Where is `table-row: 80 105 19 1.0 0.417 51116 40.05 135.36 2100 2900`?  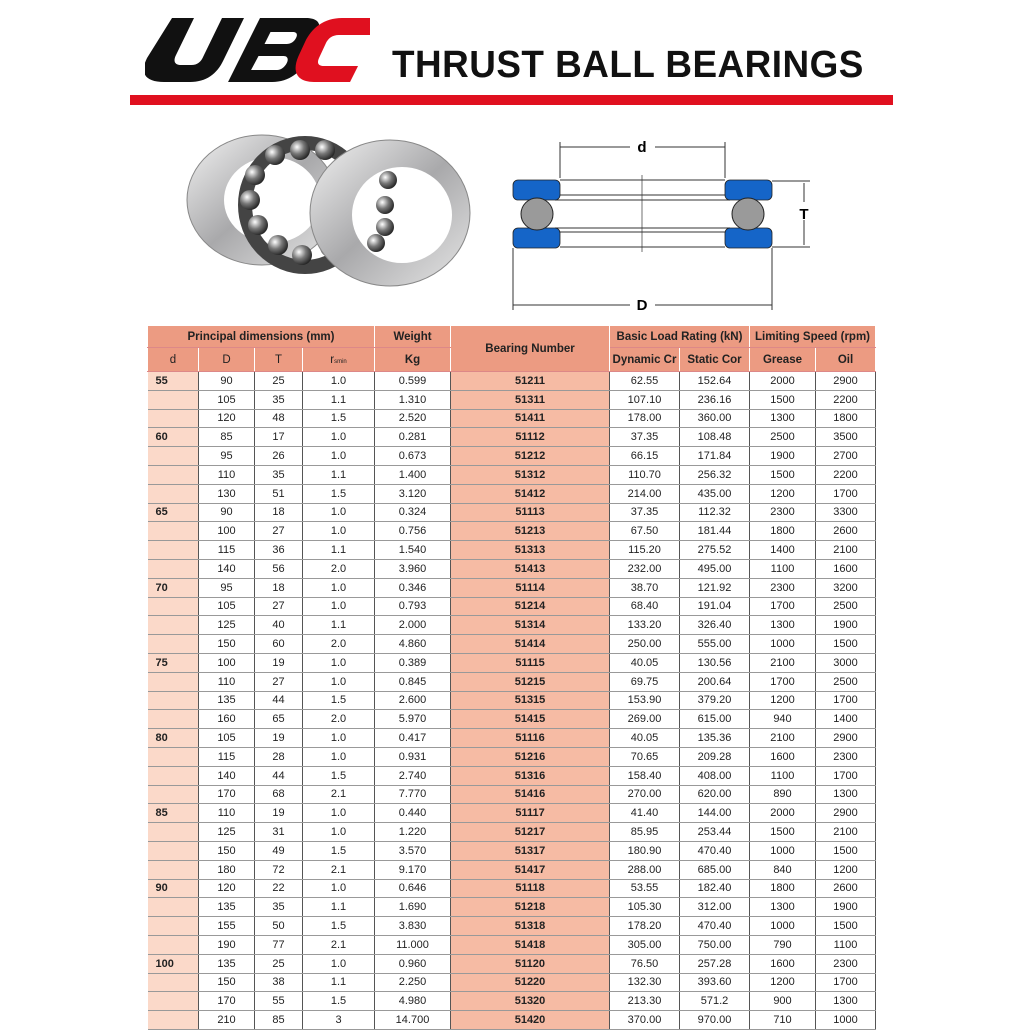
table-row: 80 105 19 1.0 0.417 51116 40.05 135.36 2100 2900 is located at coordinates (511, 738).